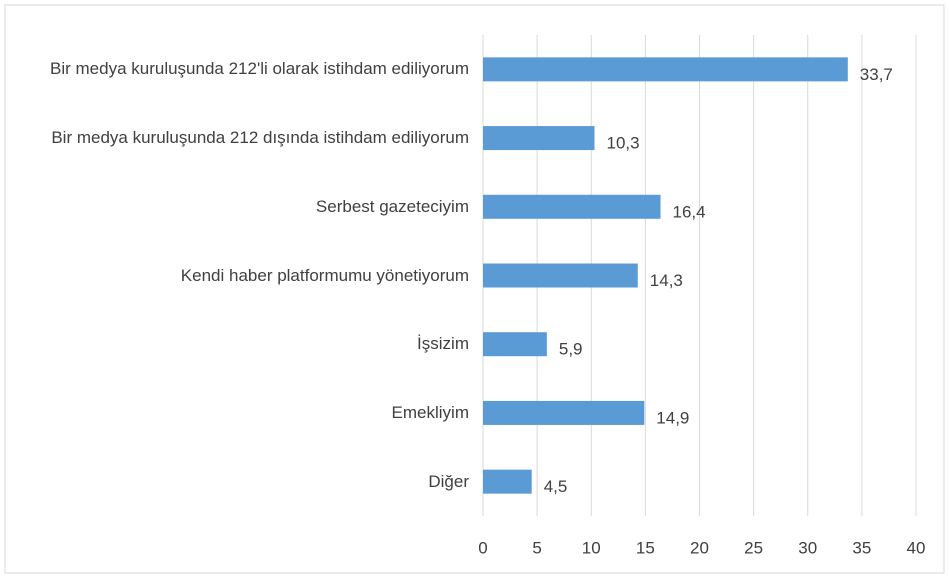  What do you see at coordinates (571, 349) in the screenshot?
I see `data-label: 5,9` at bounding box center [571, 349].